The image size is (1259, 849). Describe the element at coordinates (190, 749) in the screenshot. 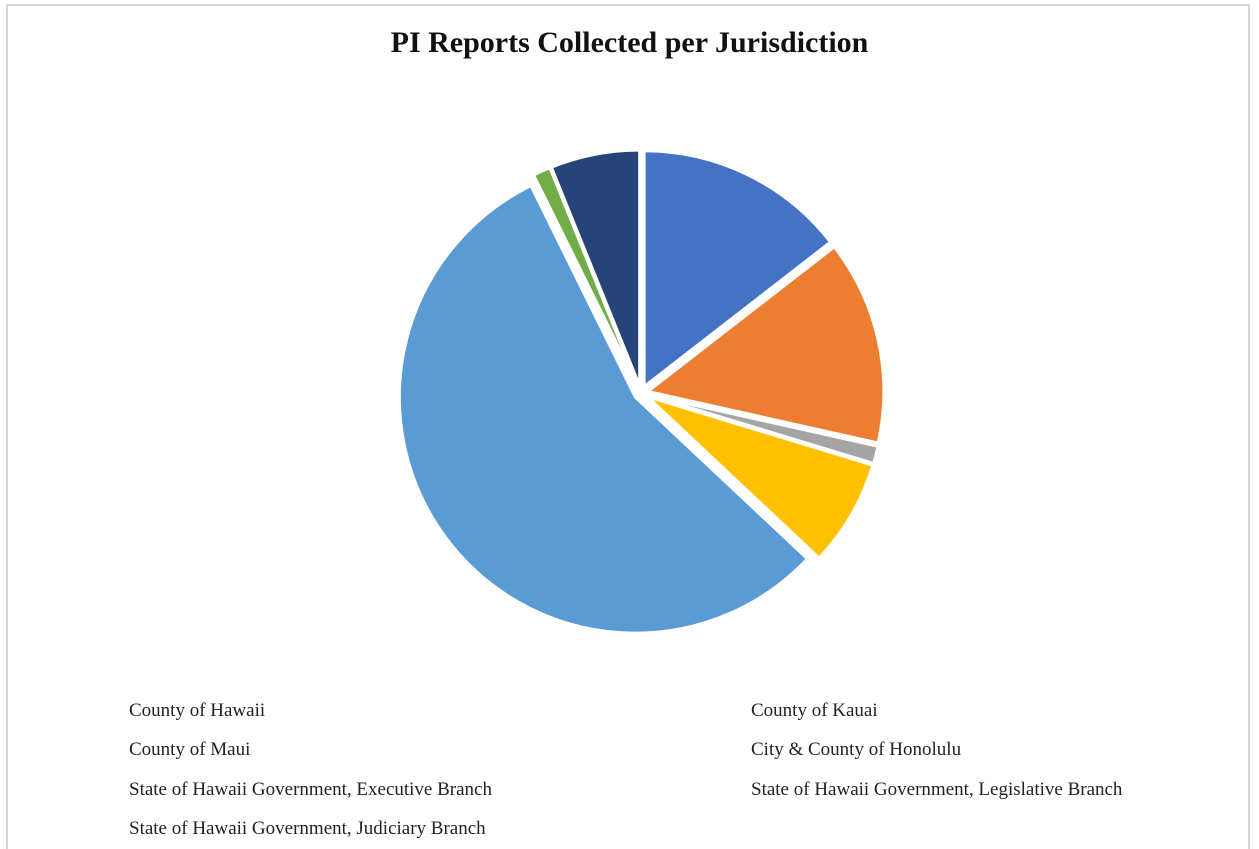

I see `legend-entry-county-of-maui: County of Maui` at that location.